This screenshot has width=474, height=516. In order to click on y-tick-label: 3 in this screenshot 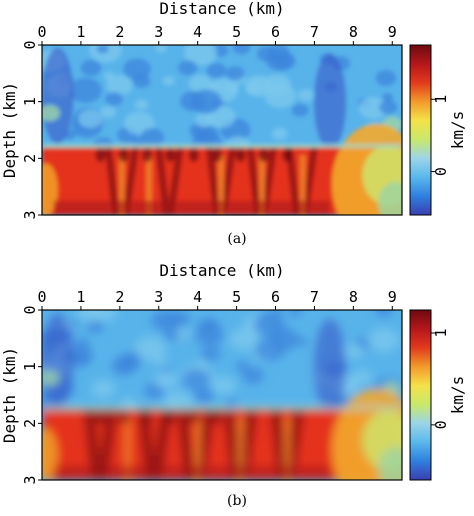, I will do `click(30, 214)`.